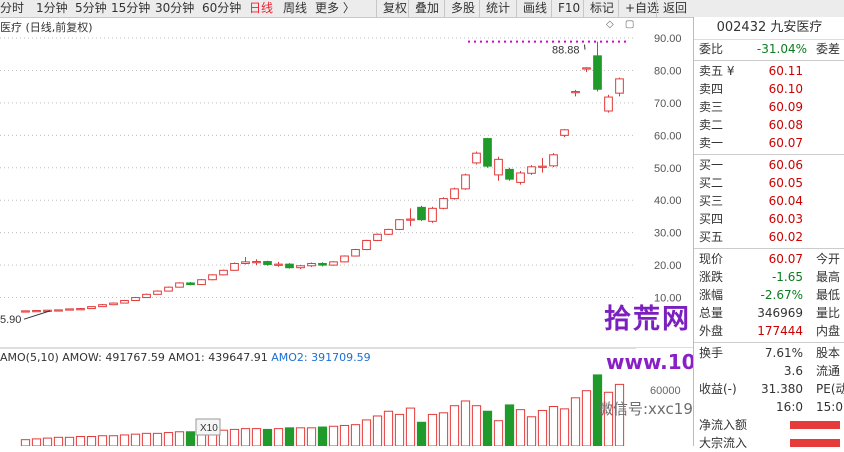  I want to click on sell3-row: 卖三 60.09, so click(751, 107).